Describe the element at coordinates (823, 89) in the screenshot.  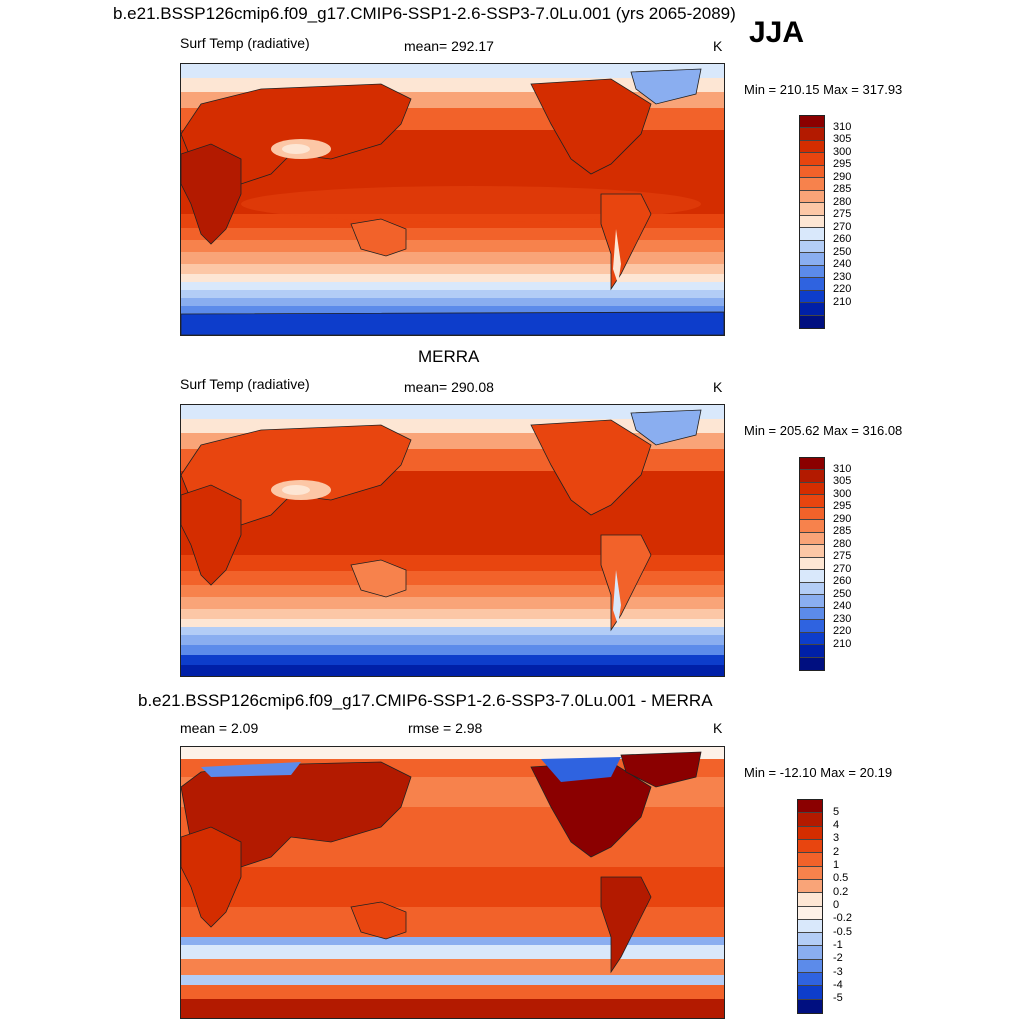
I see `panel-model-minmax: Min = 210.15 Max = 317.93` at that location.